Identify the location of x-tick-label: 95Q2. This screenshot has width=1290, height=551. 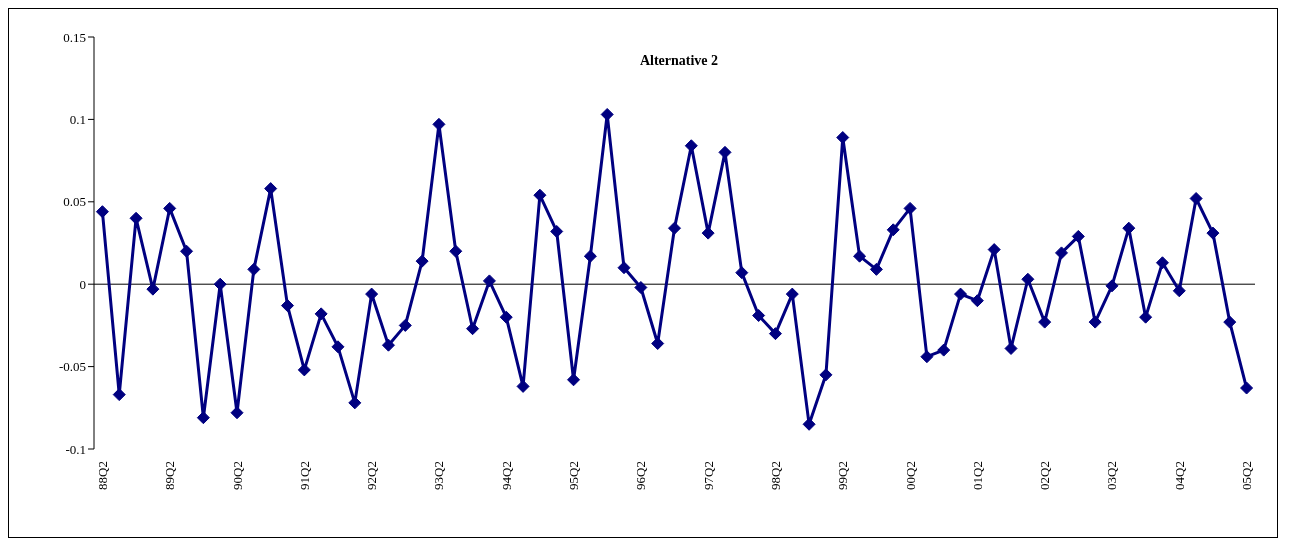
(574, 475).